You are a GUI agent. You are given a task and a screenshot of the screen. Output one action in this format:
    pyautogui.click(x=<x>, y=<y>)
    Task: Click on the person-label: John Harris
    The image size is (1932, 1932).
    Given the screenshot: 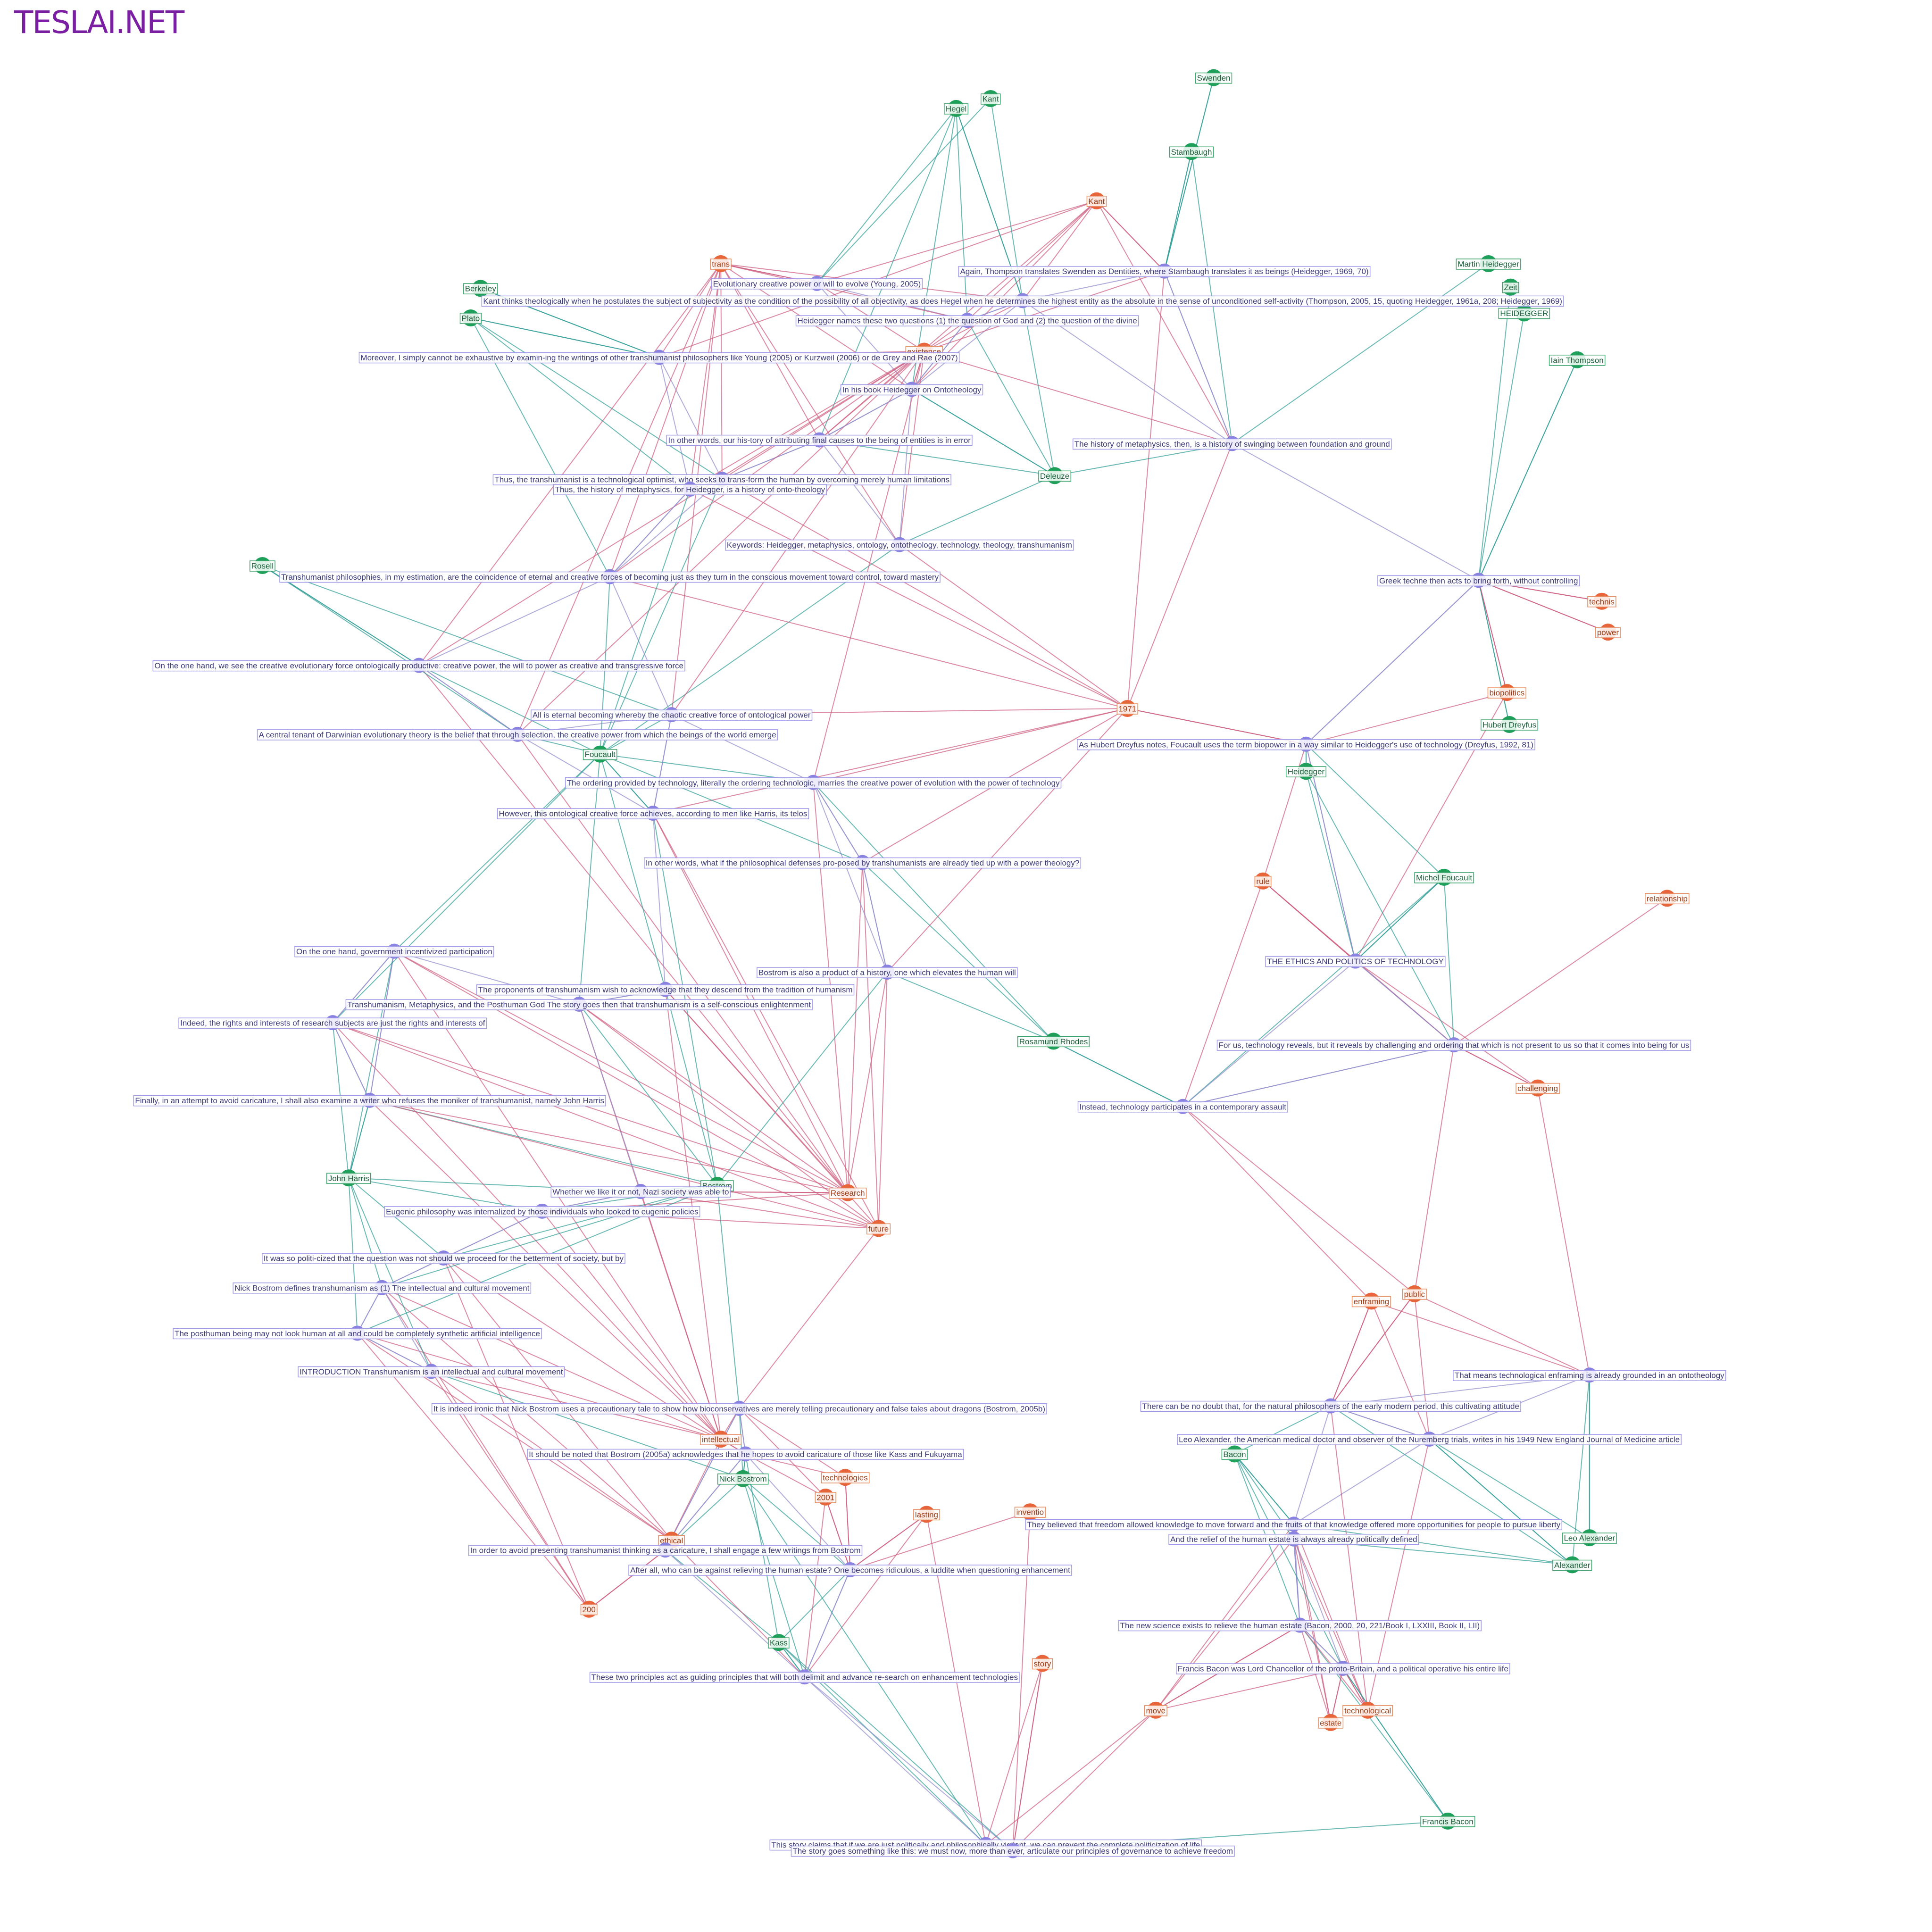 What is the action you would take?
    pyautogui.click(x=348, y=1179)
    